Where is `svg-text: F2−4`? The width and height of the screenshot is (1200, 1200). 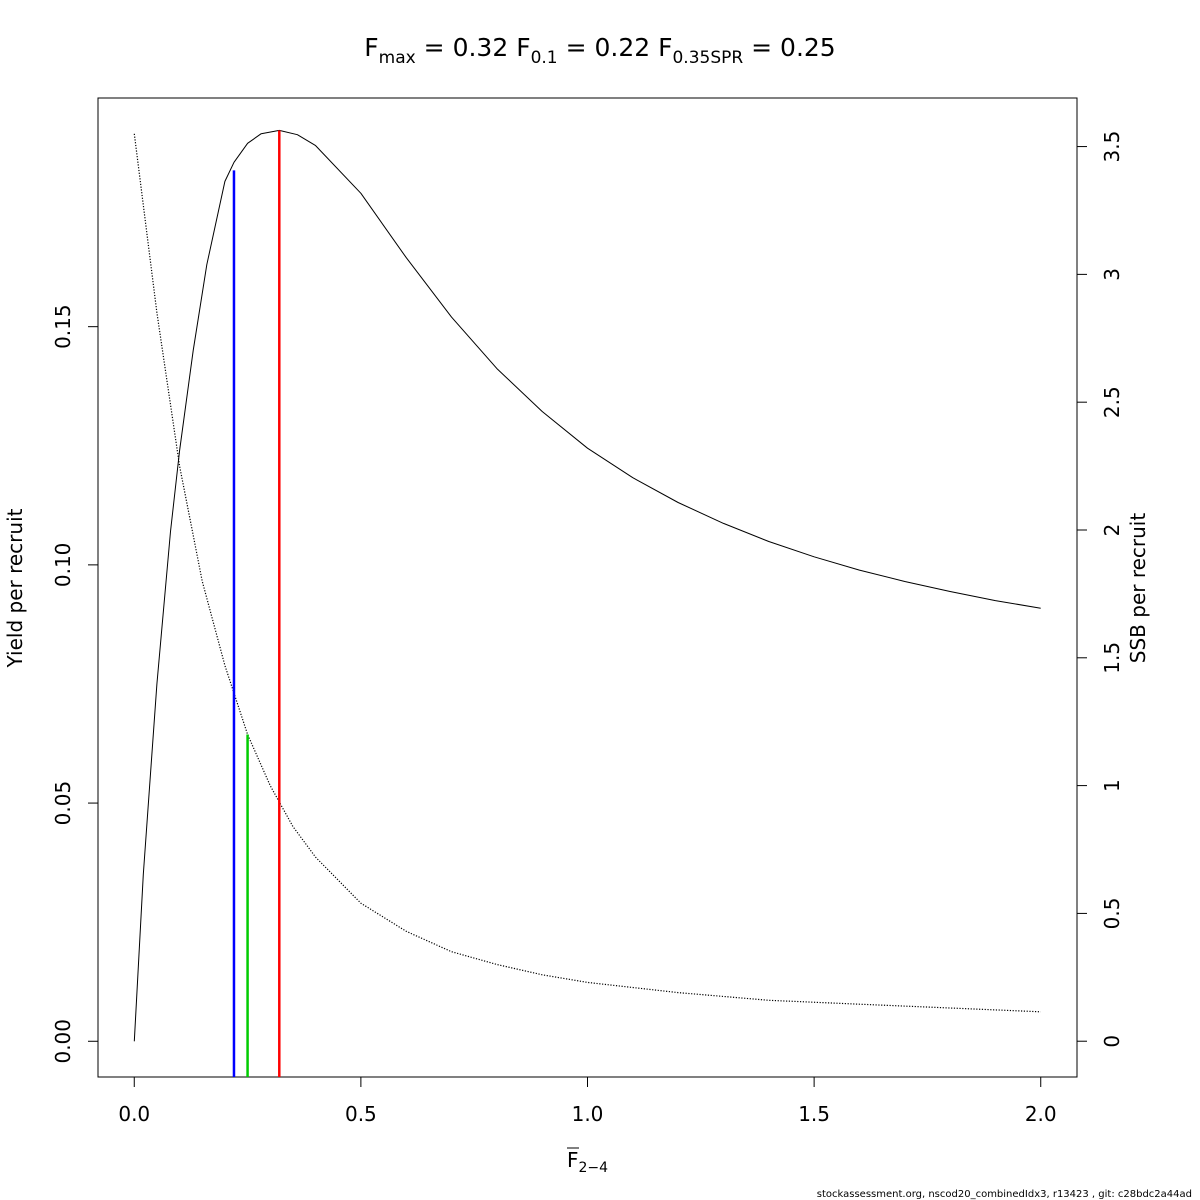
svg-text: F2−4 is located at coordinates (587, 1162).